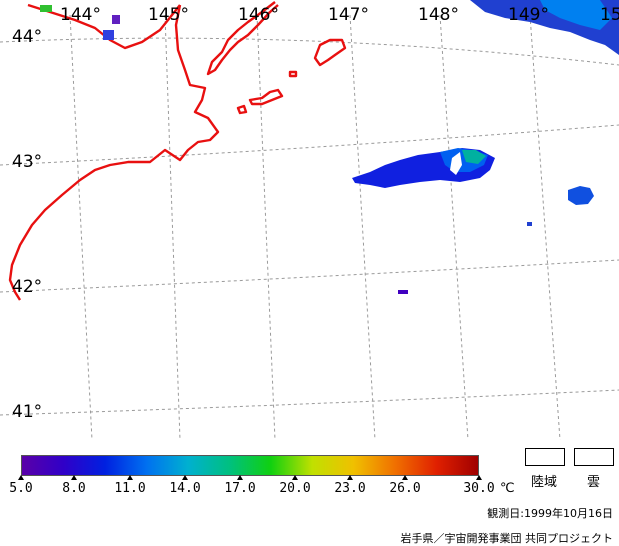 This screenshot has height=546, width=619. Describe the element at coordinates (350, 488) in the screenshot. I see `colorbar-tick-label: 23.0` at that location.